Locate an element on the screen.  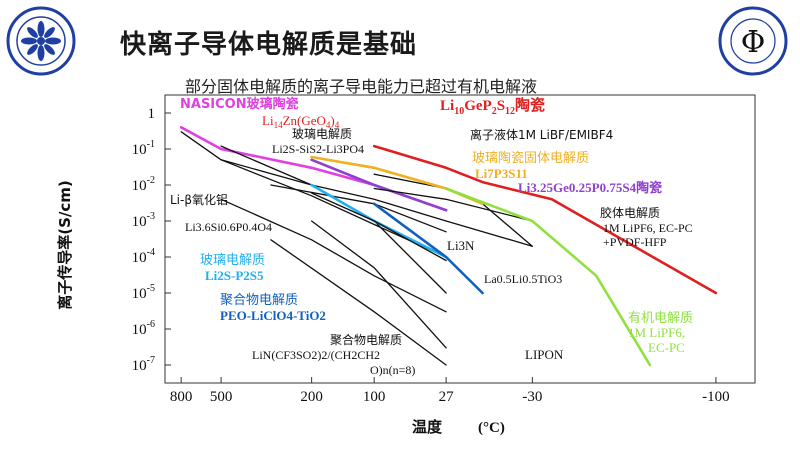
y-tick-label: 10⁻⁷ is located at coordinates (143, 364).